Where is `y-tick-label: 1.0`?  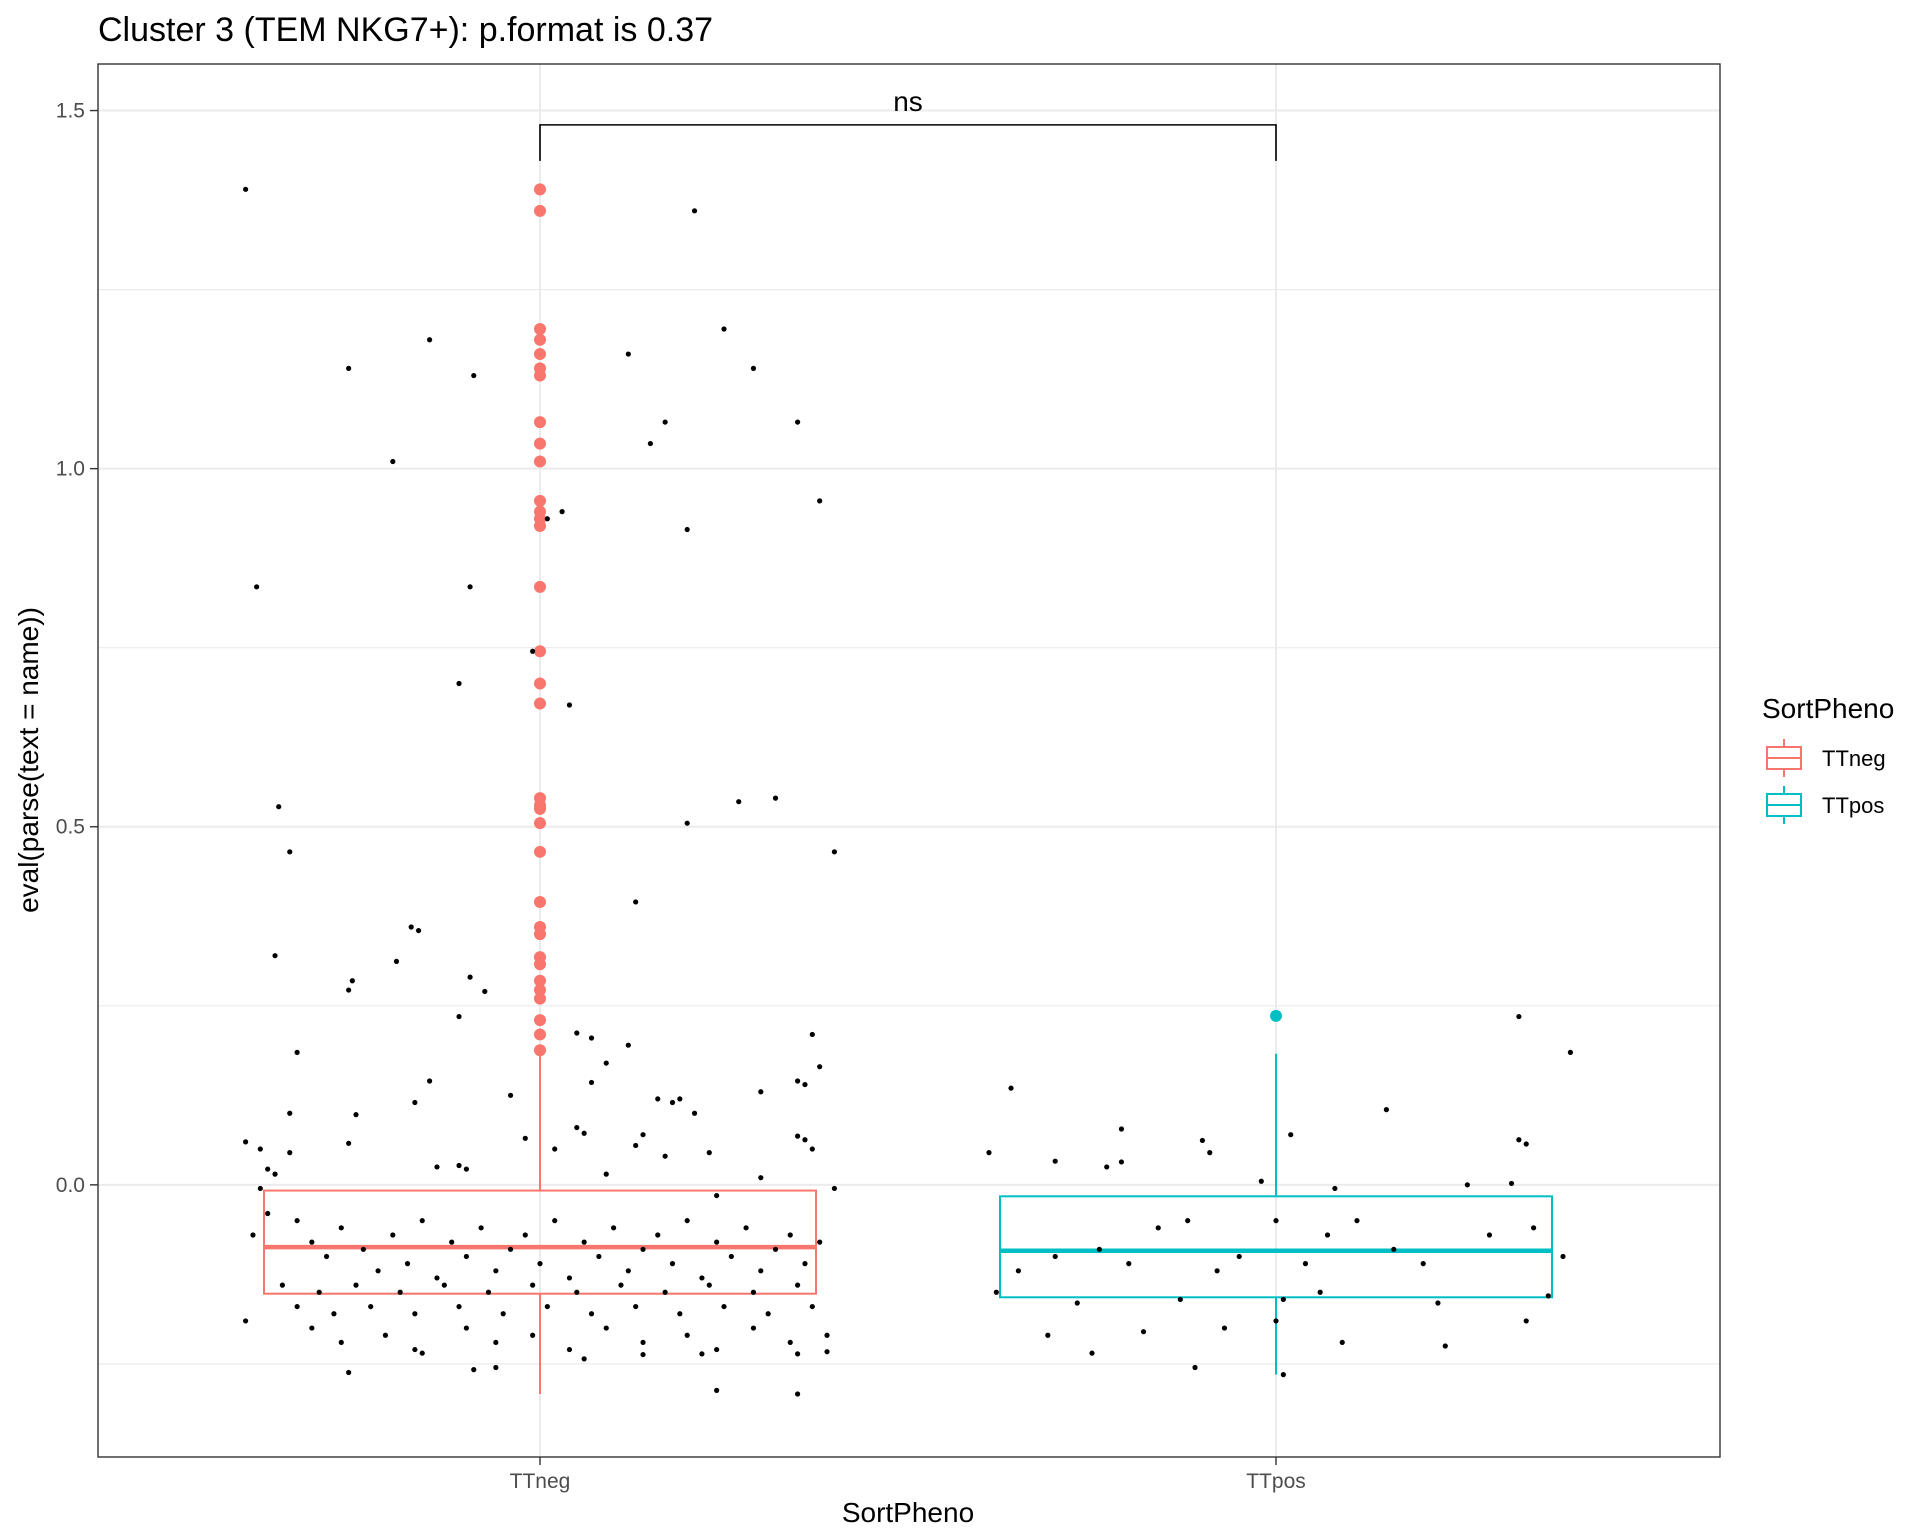 y-tick-label: 1.0 is located at coordinates (70, 469).